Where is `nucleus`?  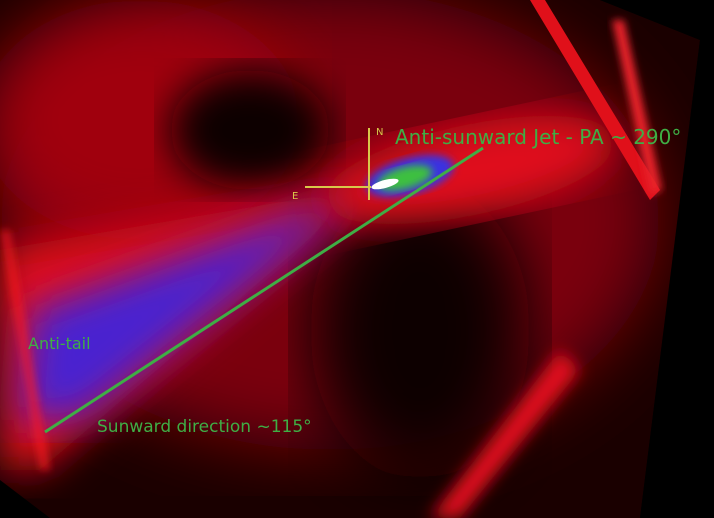
nucleus is located at coordinates (385, 184).